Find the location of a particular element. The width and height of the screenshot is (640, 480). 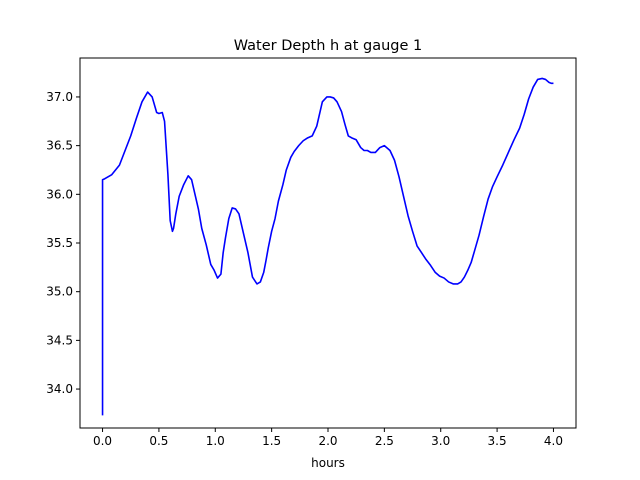

y-tick-label: 35.0 is located at coordinates (59, 292).